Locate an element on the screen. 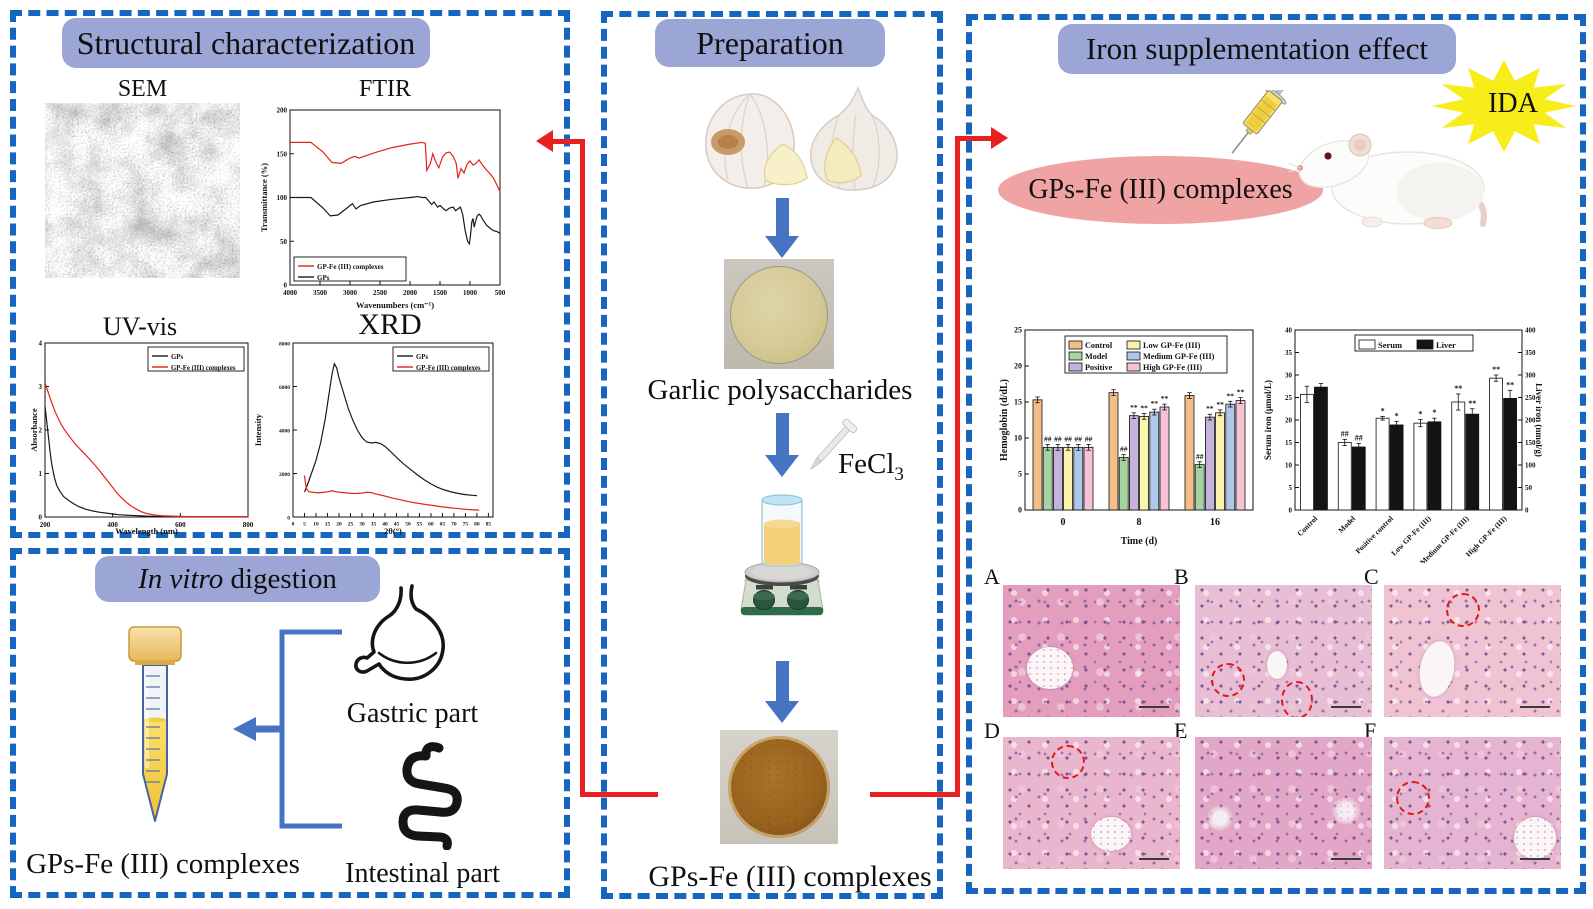  svg-text: 400 is located at coordinates (112, 525).